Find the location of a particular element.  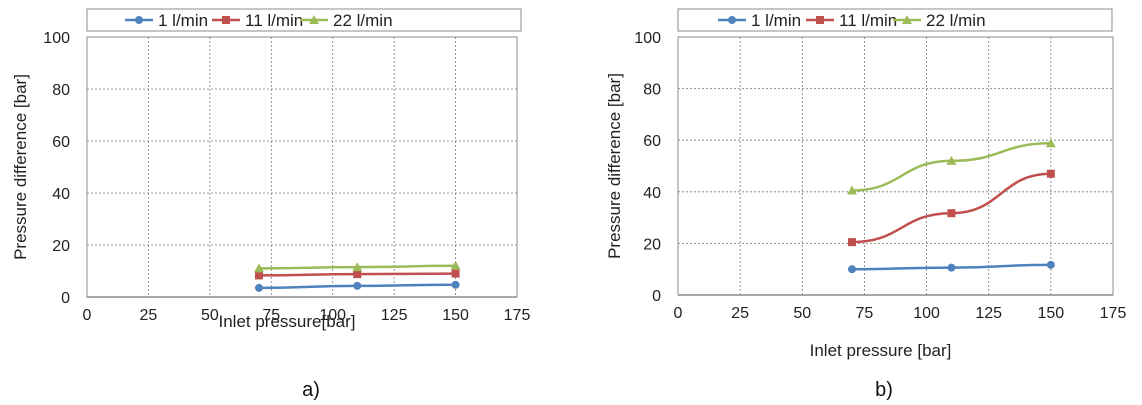

chart-caption: a) is located at coordinates (311, 390).